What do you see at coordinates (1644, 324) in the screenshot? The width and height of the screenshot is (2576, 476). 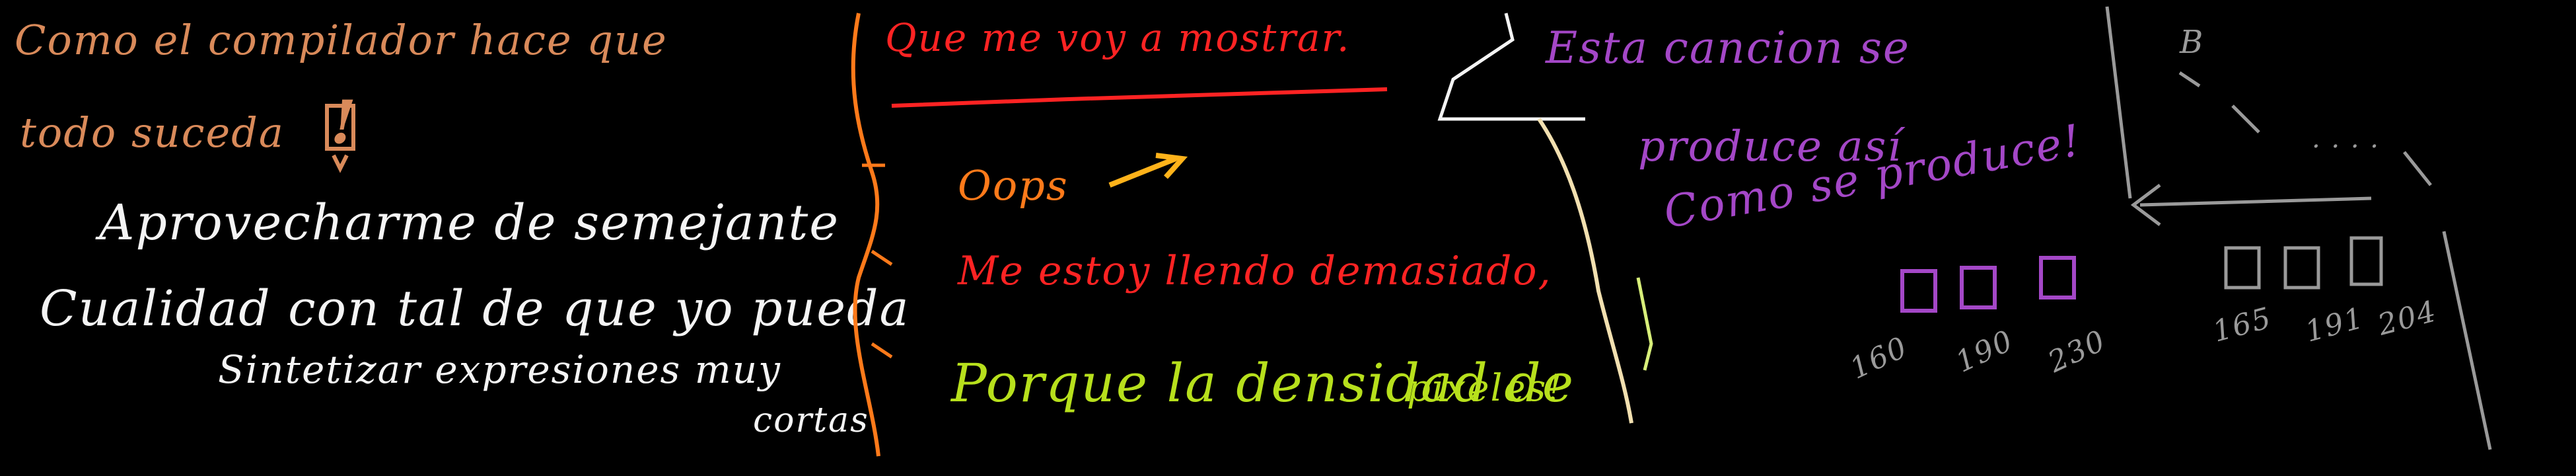 I see `lime-bracket` at bounding box center [1644, 324].